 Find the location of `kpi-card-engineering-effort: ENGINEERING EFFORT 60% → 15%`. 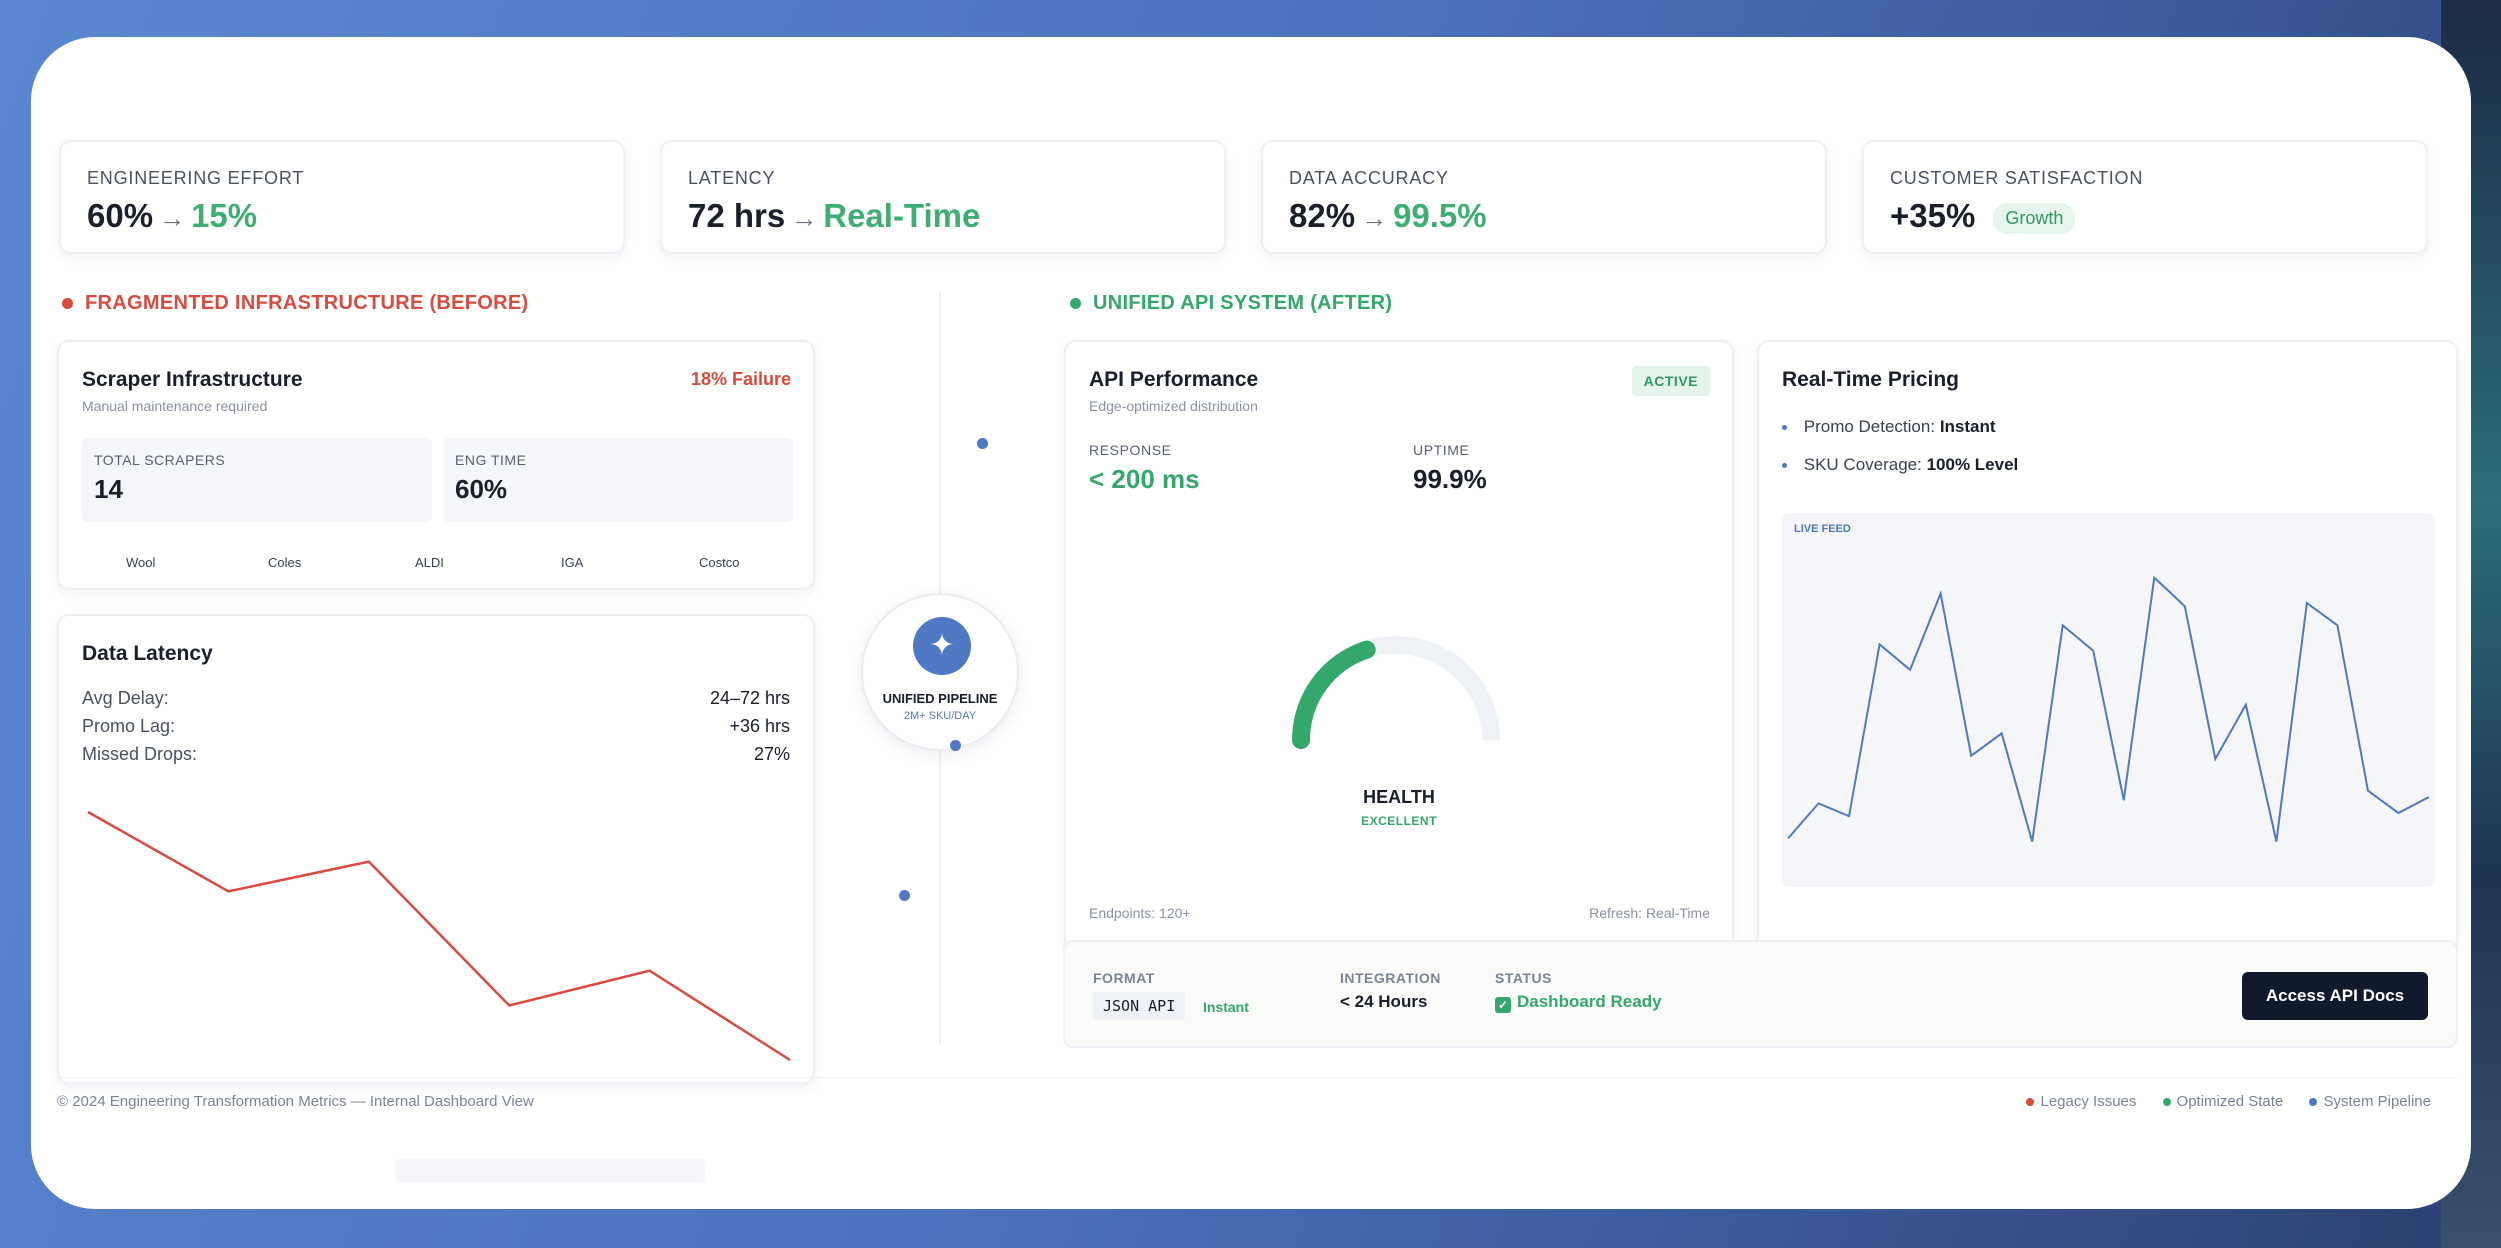

kpi-card-engineering-effort: ENGINEERING EFFORT 60% → 15% is located at coordinates (342, 197).